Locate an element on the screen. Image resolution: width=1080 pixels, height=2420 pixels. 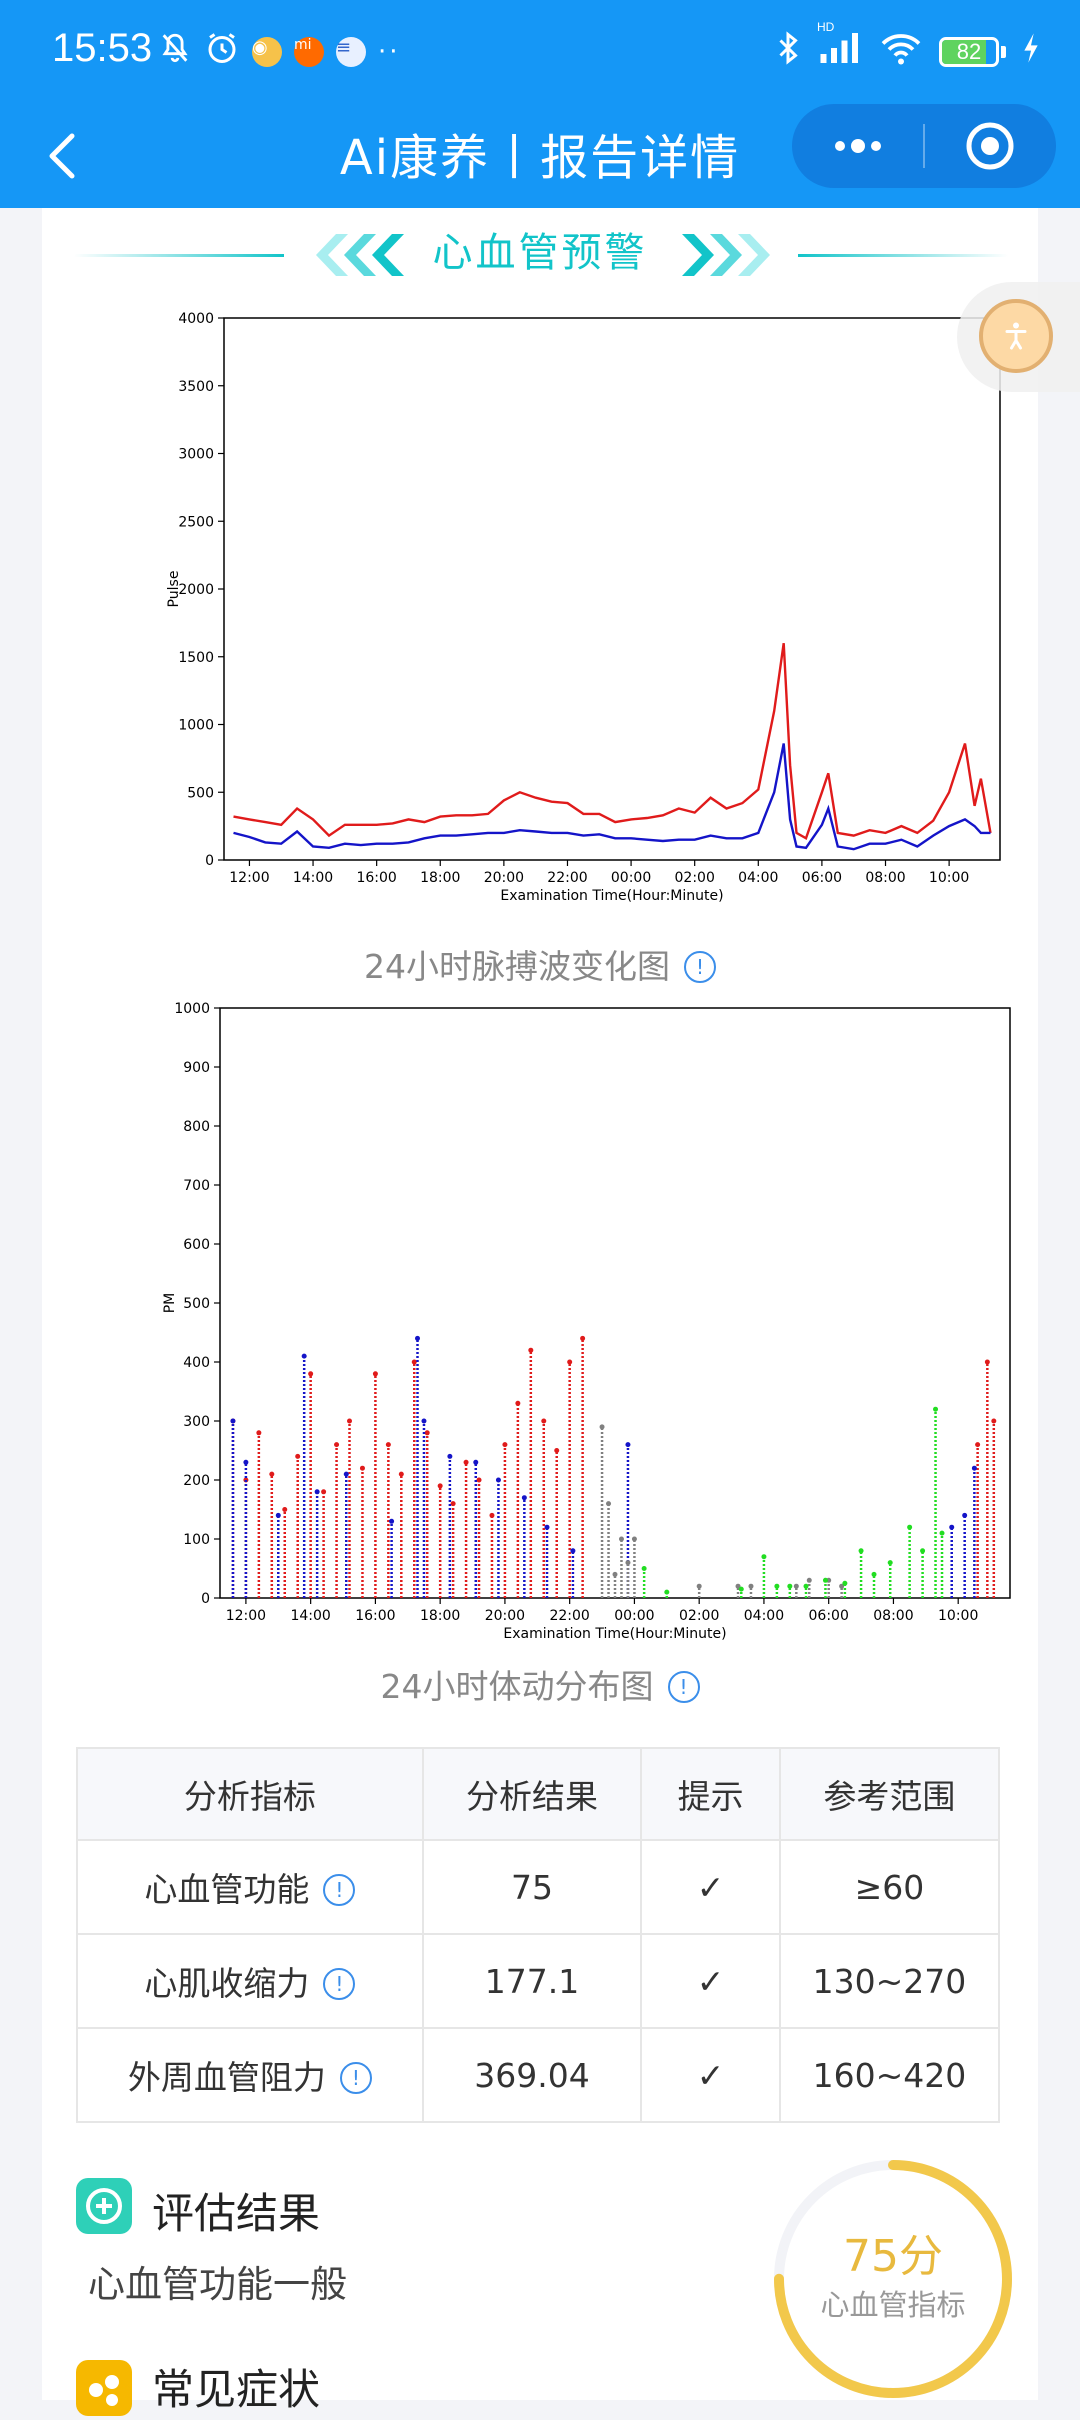
pm-y-tick-label: 1000 is located at coordinates (192, 1009).